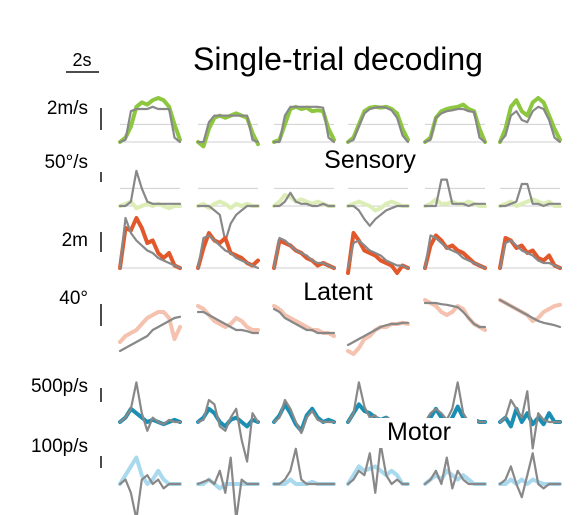  I want to click on trial-row: 2m, so click(312, 245).